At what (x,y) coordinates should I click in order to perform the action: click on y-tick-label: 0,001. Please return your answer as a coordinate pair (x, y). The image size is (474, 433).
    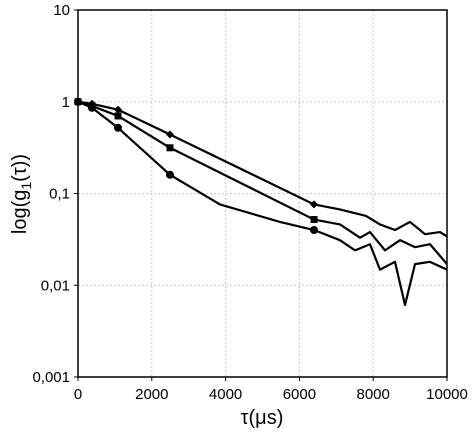
    Looking at the image, I should click on (51, 377).